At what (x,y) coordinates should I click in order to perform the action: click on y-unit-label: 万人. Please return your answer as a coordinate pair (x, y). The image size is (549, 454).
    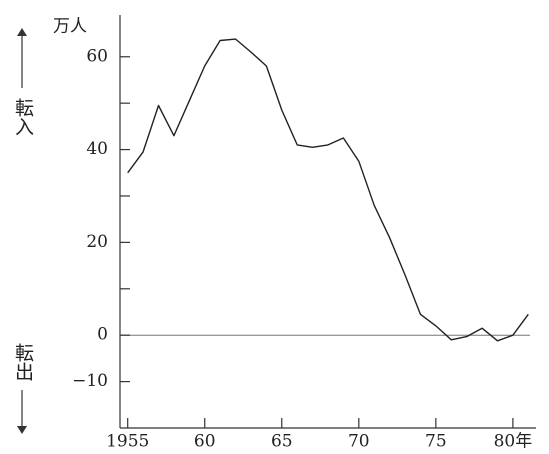
    Looking at the image, I should click on (70, 27).